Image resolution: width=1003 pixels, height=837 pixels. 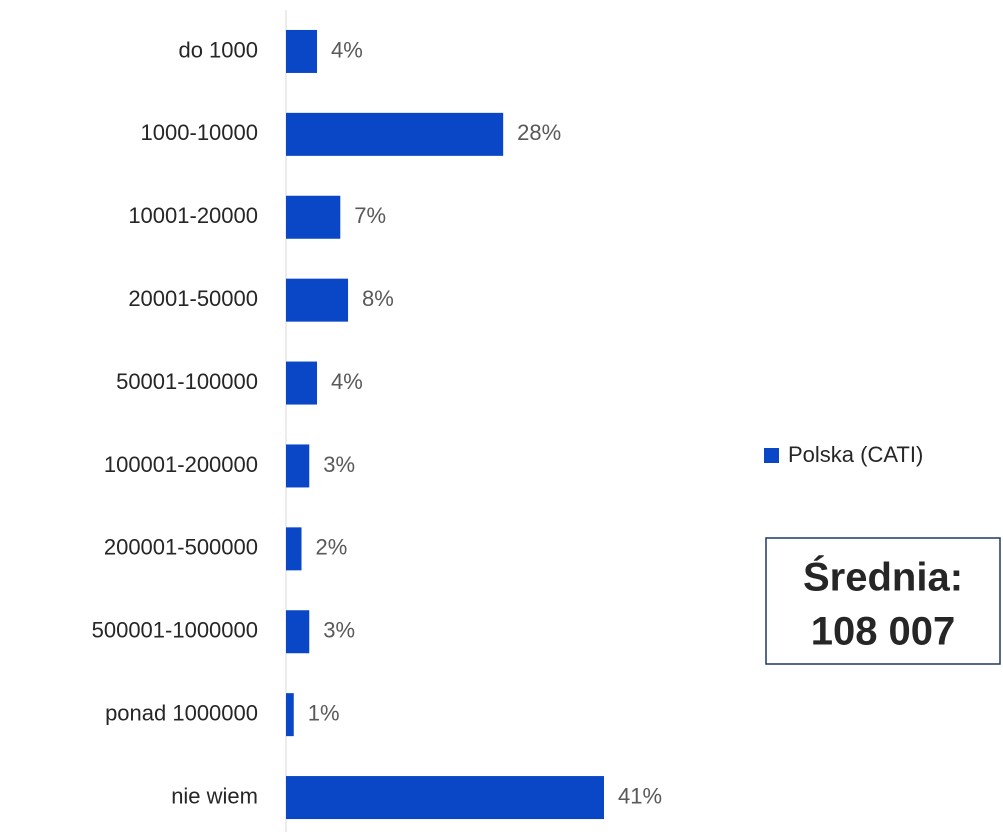 I want to click on annotation-line: Średnia:, so click(x=883, y=577).